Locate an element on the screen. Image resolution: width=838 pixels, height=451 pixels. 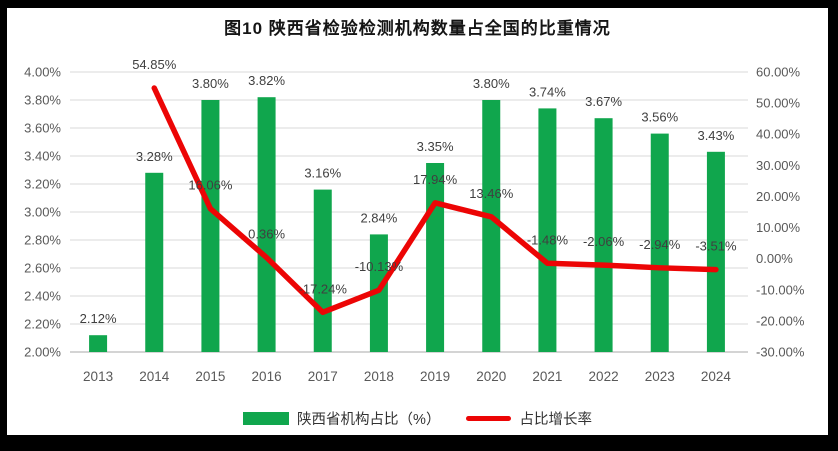
bar-data-label: 3.82% is located at coordinates (266, 80).